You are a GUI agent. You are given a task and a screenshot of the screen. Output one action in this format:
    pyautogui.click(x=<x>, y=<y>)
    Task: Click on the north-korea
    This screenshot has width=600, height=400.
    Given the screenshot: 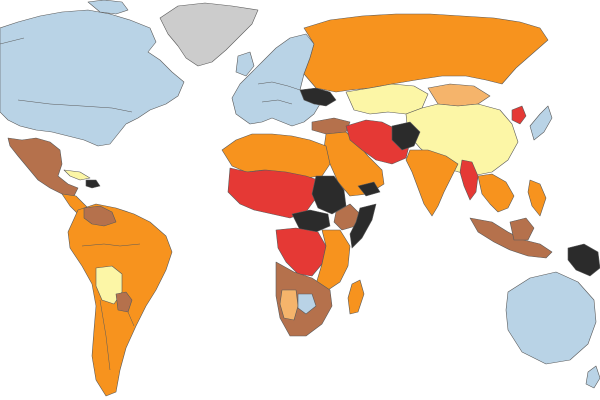 What is the action you would take?
    pyautogui.click(x=519, y=115)
    